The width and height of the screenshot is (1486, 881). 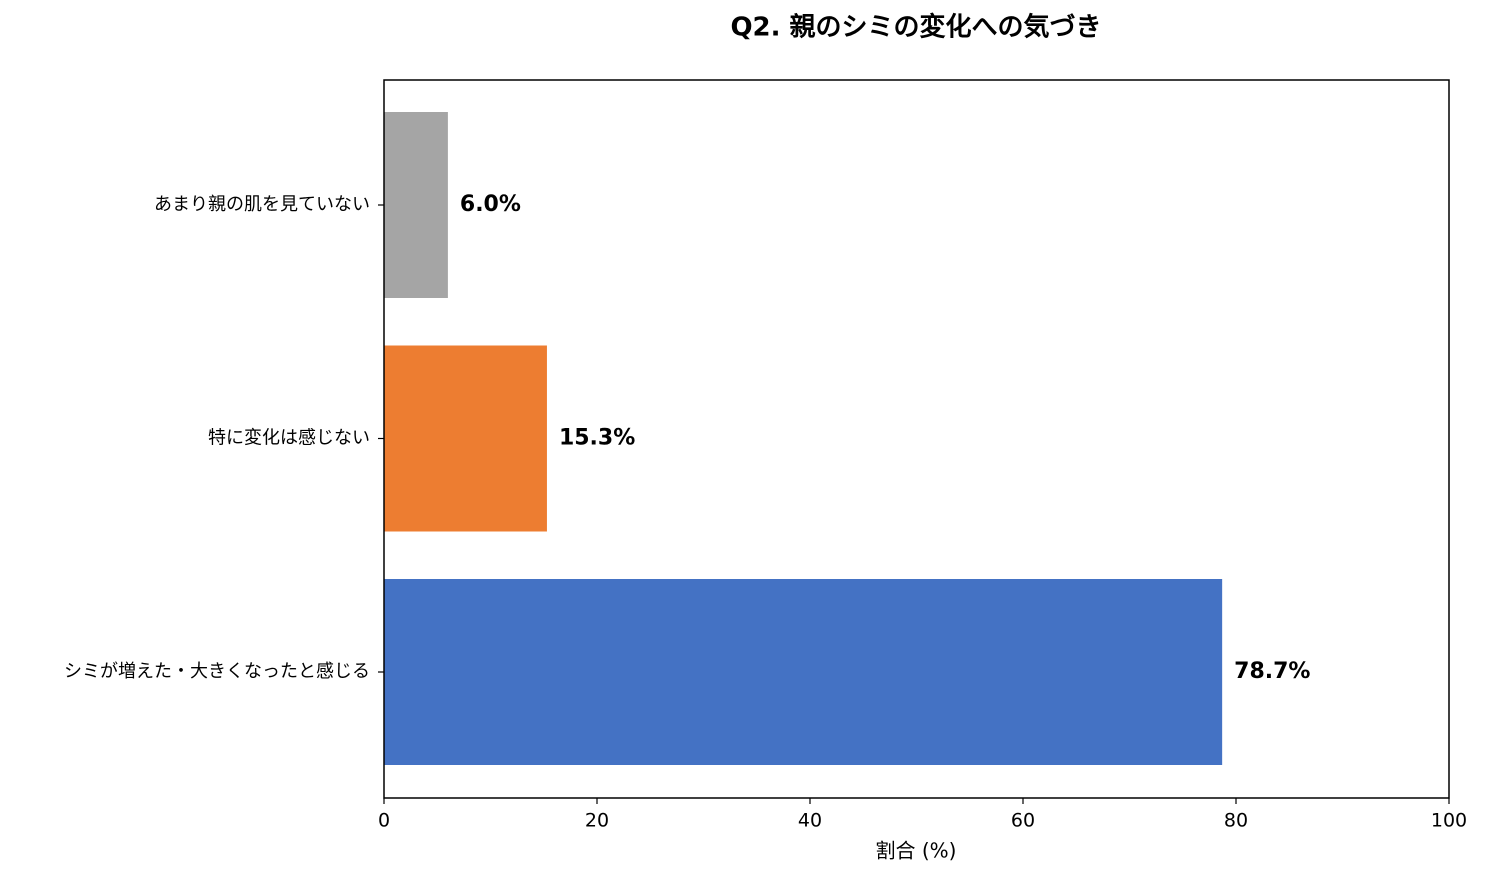 What do you see at coordinates (384, 821) in the screenshot?
I see `x-tick-label: 0` at bounding box center [384, 821].